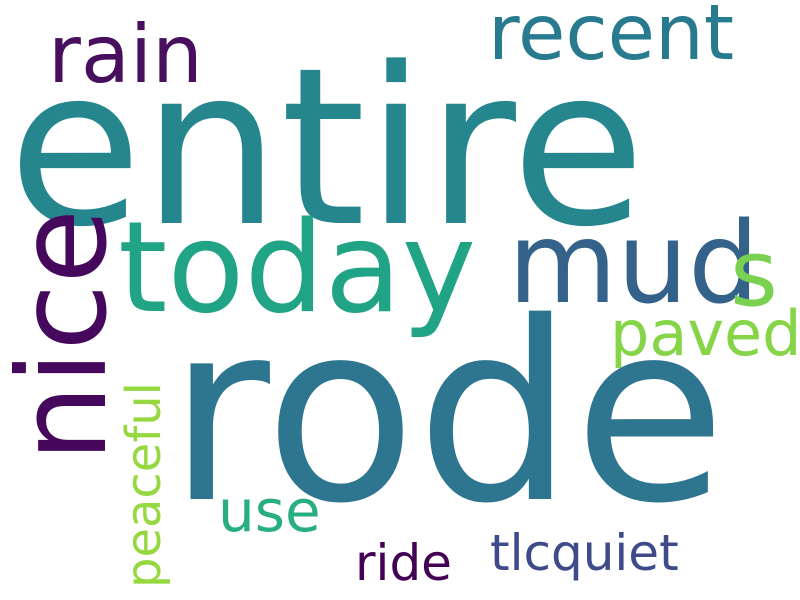 This screenshot has width=800, height=600. Describe the element at coordinates (67, 335) in the screenshot. I see `word-nice: nice` at that location.